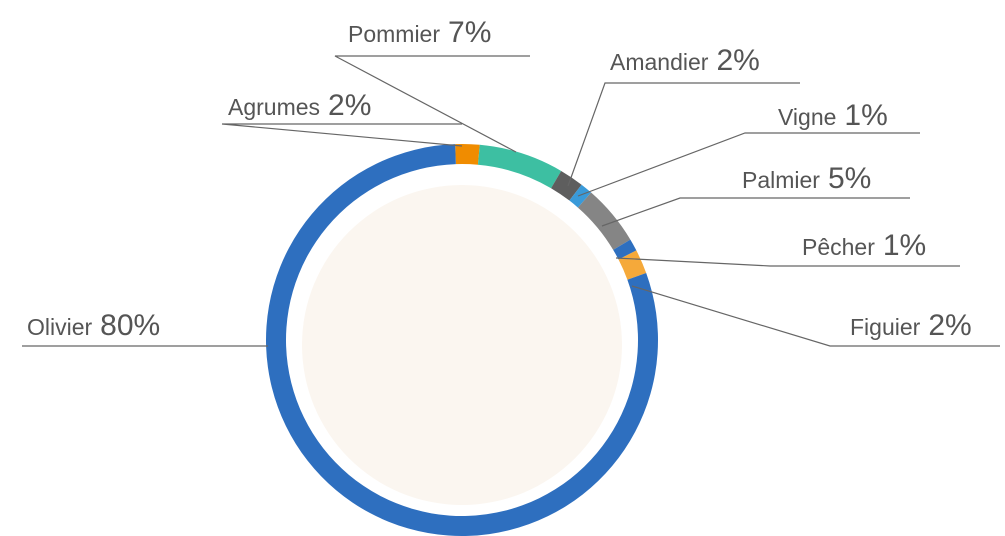 Image resolution: width=1005 pixels, height=536 pixels. Describe the element at coordinates (130, 325) in the screenshot. I see `slice-value: 80%` at that location.